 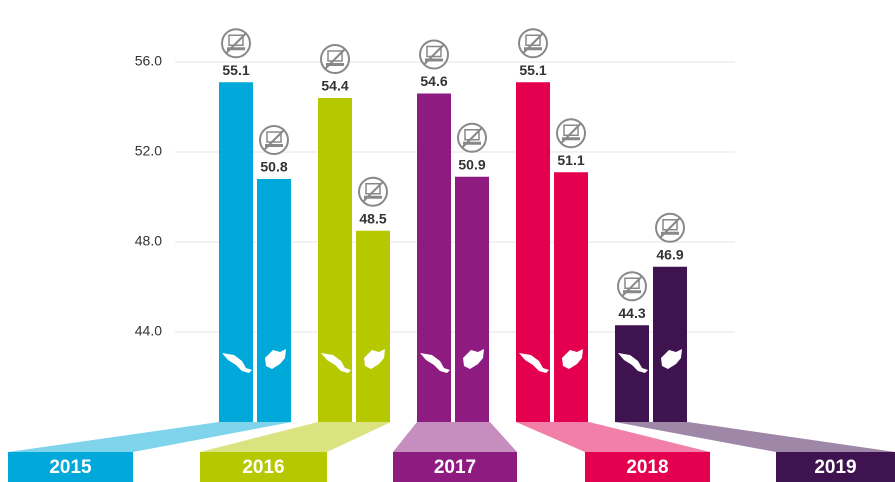 What do you see at coordinates (372, 218) in the screenshot?
I see `value-label: 48.5` at bounding box center [372, 218].